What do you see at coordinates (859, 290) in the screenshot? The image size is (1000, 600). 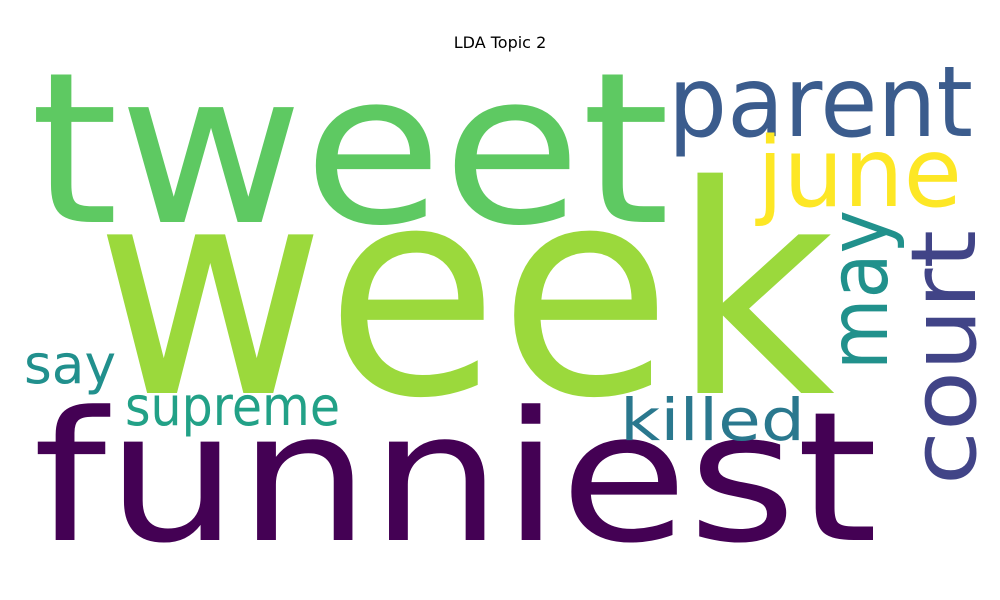 I see `word-may: may` at bounding box center [859, 290].